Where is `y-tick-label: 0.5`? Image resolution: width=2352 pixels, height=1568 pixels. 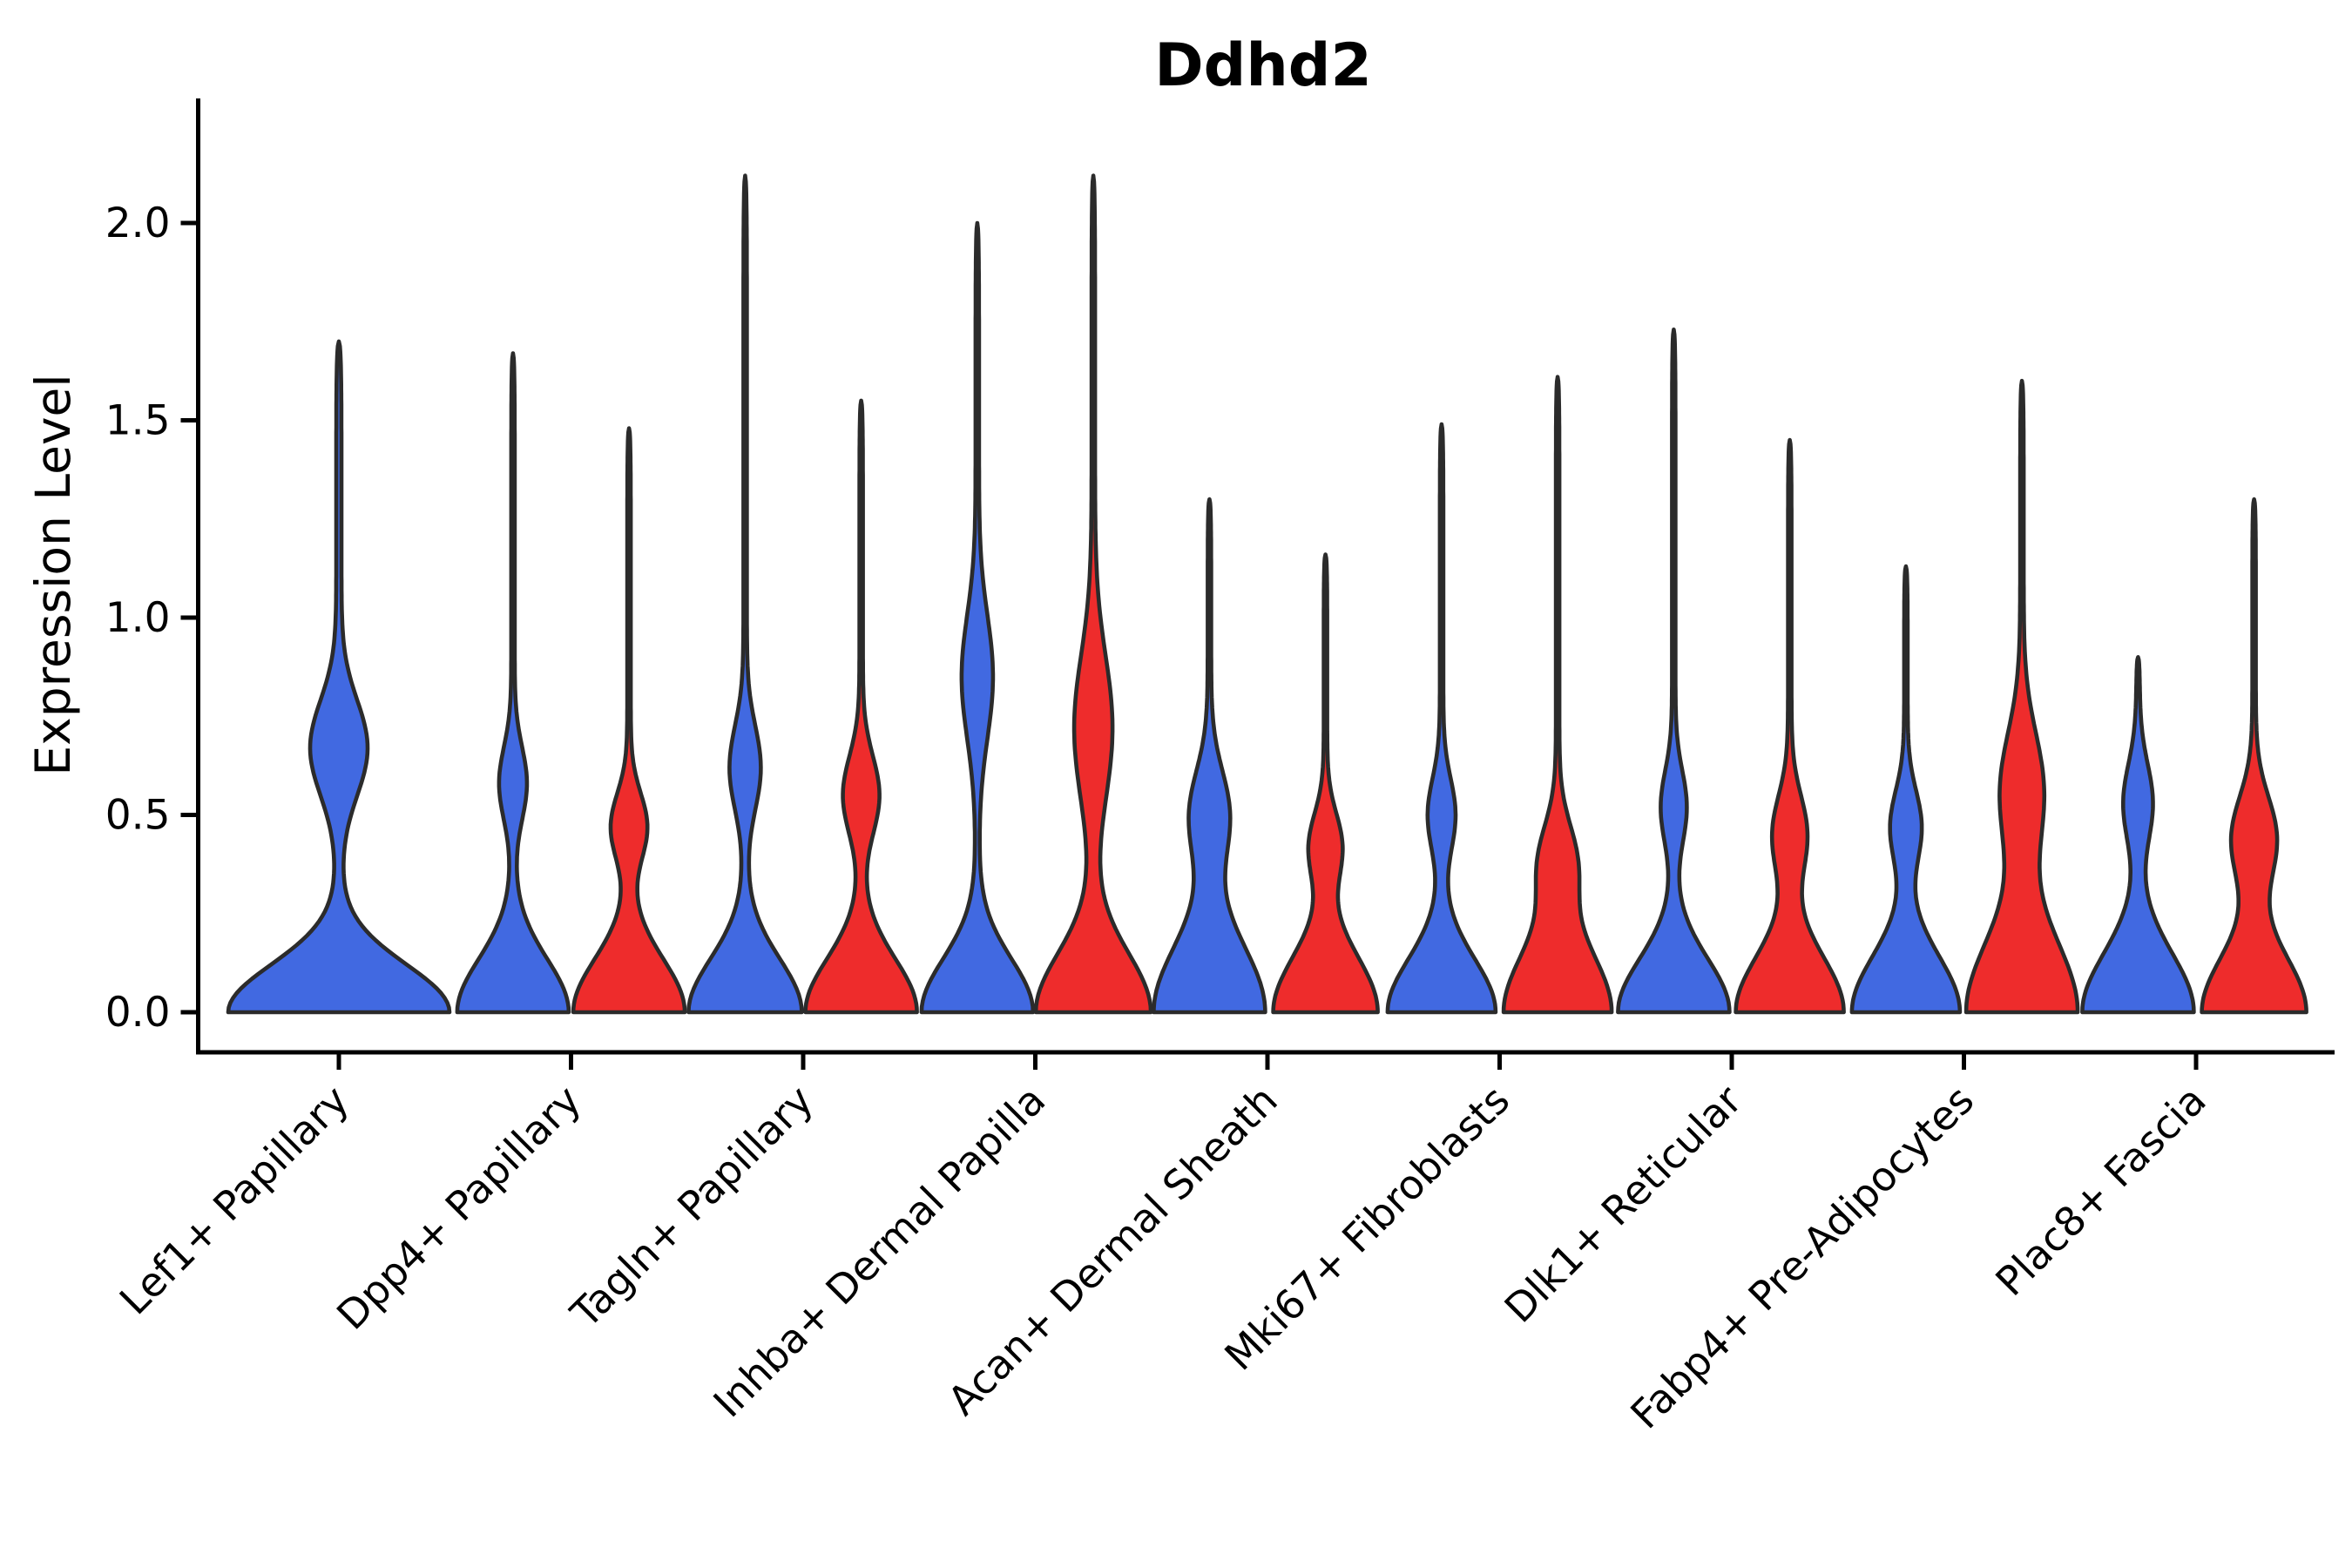 y-tick-label: 0.5 is located at coordinates (138, 816).